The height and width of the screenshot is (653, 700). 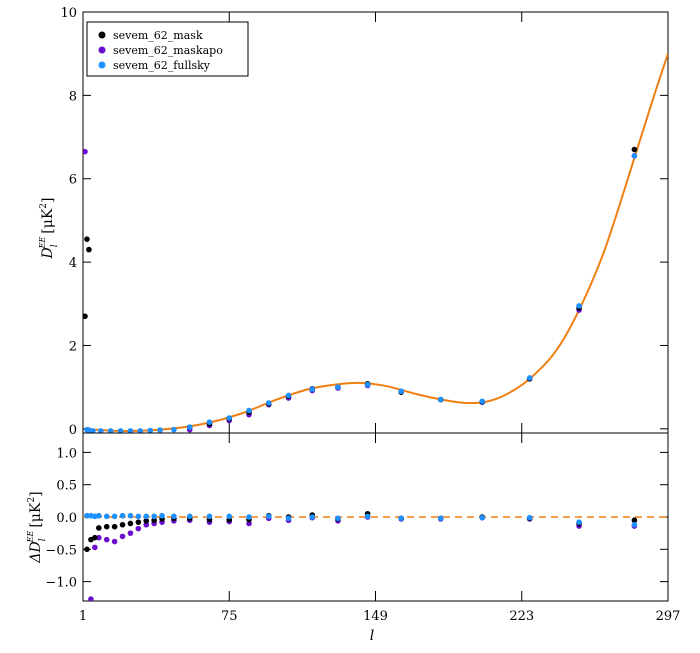 What do you see at coordinates (61, 583) in the screenshot?
I see `y-tick-label: −1.0` at bounding box center [61, 583].